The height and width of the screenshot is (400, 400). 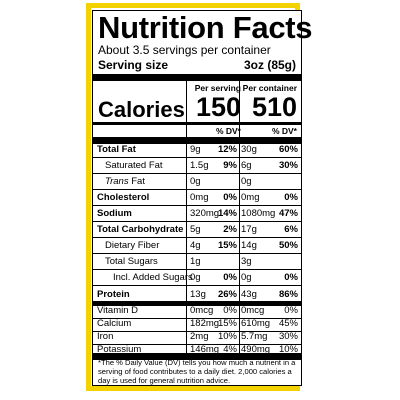 I want to click on nutrient-dv-value: 60%, so click(x=288, y=149).